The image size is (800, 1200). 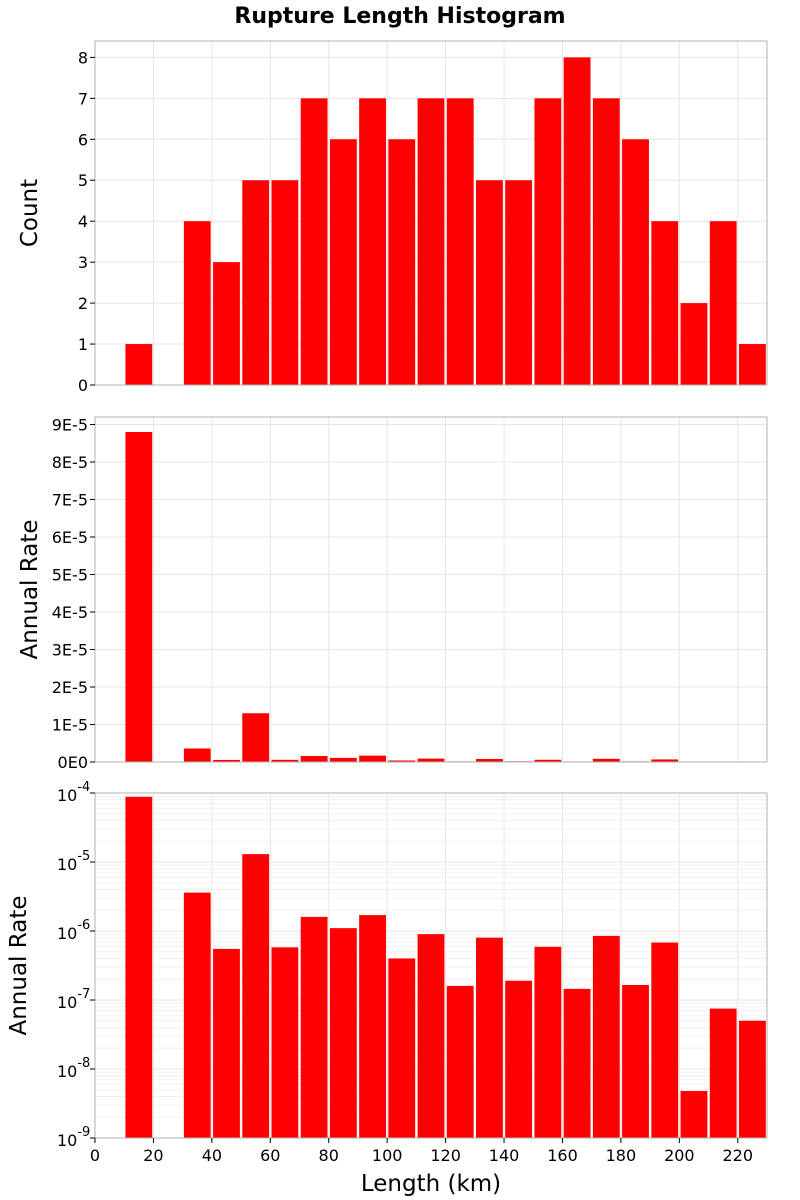 What do you see at coordinates (73, 594) in the screenshot?
I see `y-tick-labels: 0E0 1E-5 2E-5 3E-5 4E-5 5E-5 6E-5 7E-5 8E-5 9E-5` at bounding box center [73, 594].